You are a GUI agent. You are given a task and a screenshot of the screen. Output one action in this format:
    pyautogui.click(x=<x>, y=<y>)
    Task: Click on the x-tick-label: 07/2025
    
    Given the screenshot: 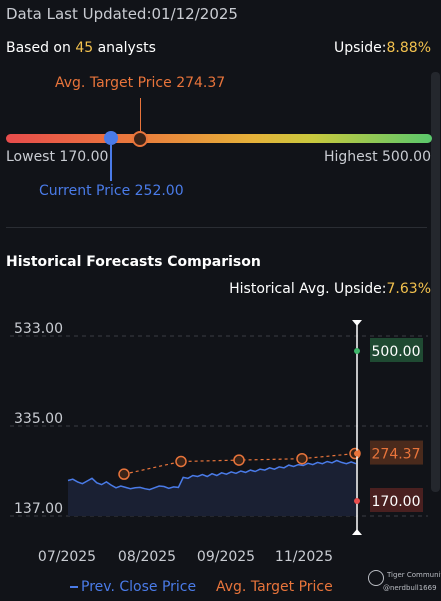 What is the action you would take?
    pyautogui.click(x=67, y=557)
    